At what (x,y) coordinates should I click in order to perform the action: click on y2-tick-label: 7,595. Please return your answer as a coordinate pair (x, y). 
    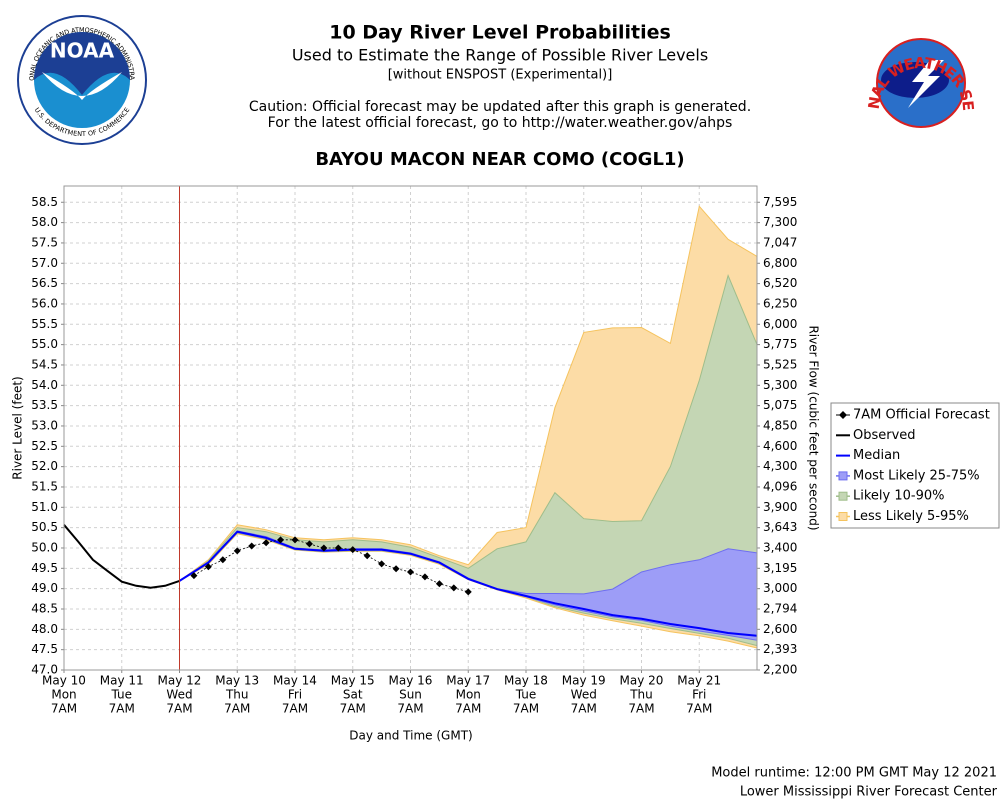
    Looking at the image, I should click on (780, 202).